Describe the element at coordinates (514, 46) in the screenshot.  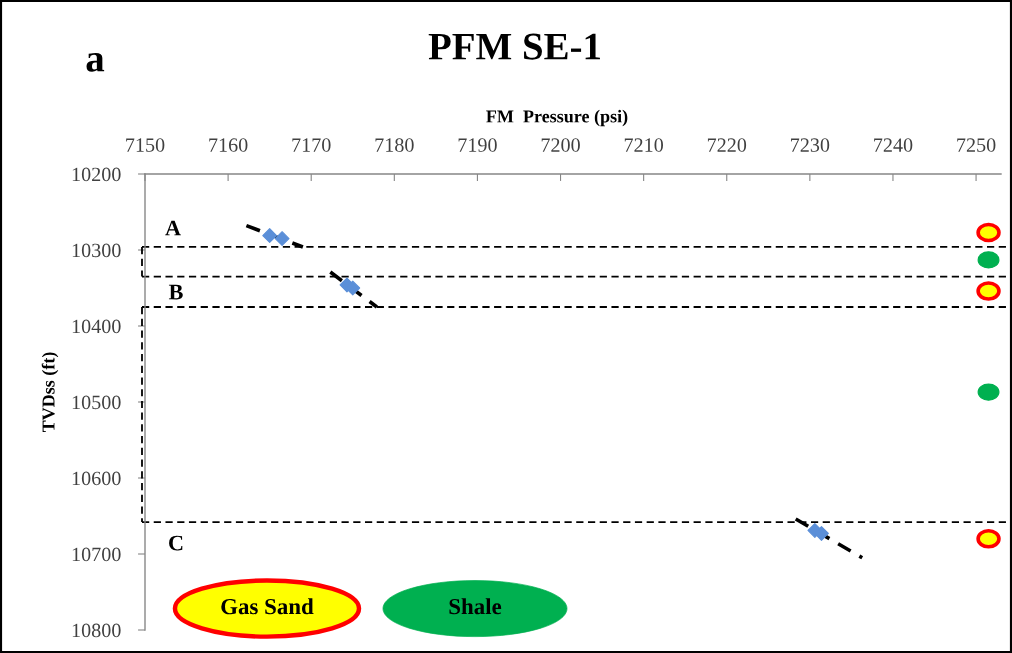
I see `chart-title: PFM SE-1` at that location.